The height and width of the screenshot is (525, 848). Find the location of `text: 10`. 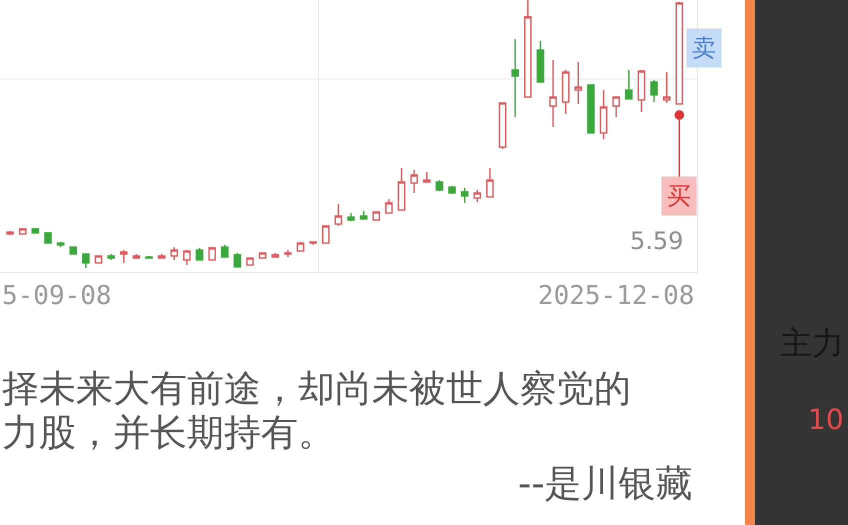

text: 10 is located at coordinates (826, 419).